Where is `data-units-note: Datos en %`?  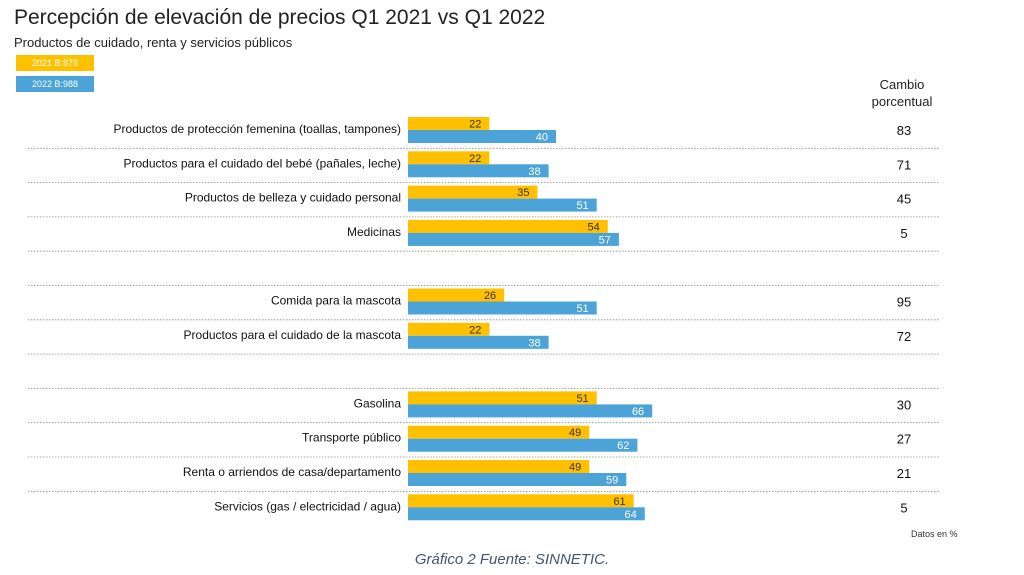 data-units-note: Datos en % is located at coordinates (934, 534).